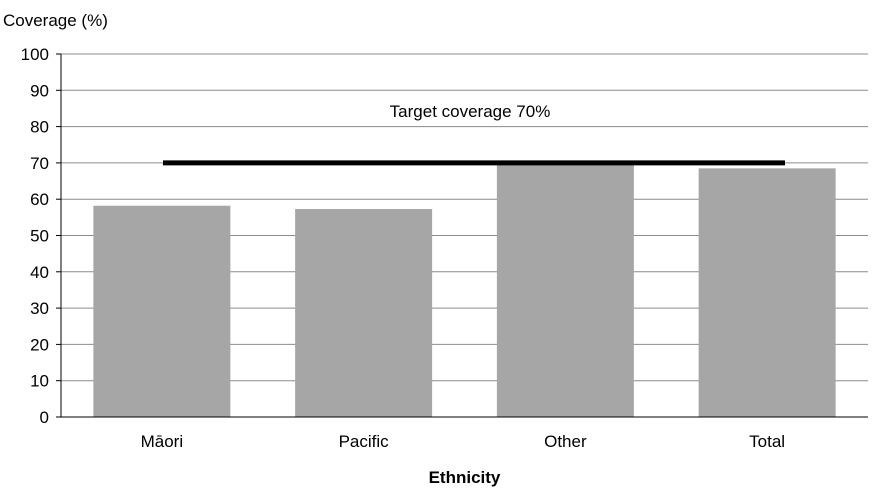 Image resolution: width=873 pixels, height=488 pixels. Describe the element at coordinates (463, 441) in the screenshot. I see `x-tick-labels: Māori Pacific Other Total` at that location.